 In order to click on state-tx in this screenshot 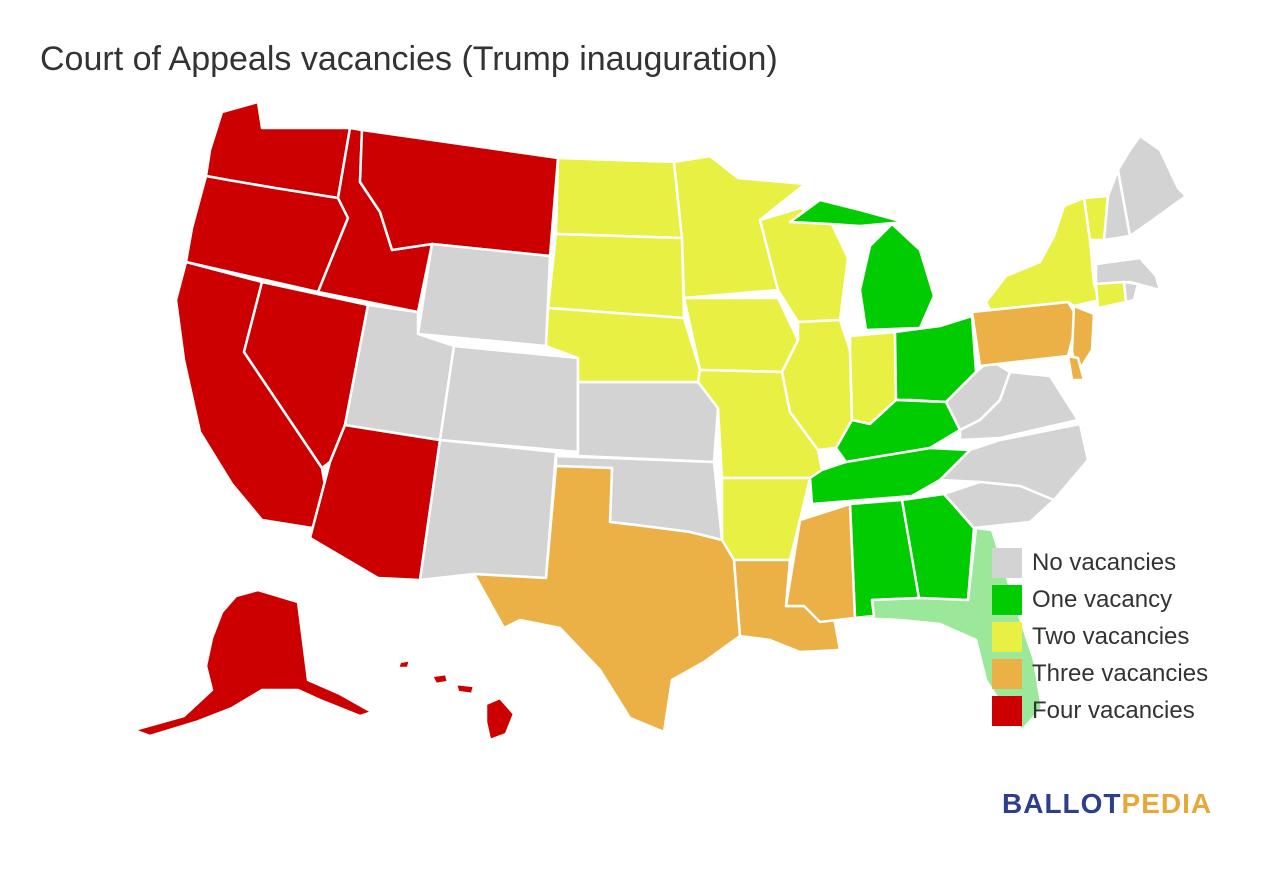, I will do `click(607, 599)`.